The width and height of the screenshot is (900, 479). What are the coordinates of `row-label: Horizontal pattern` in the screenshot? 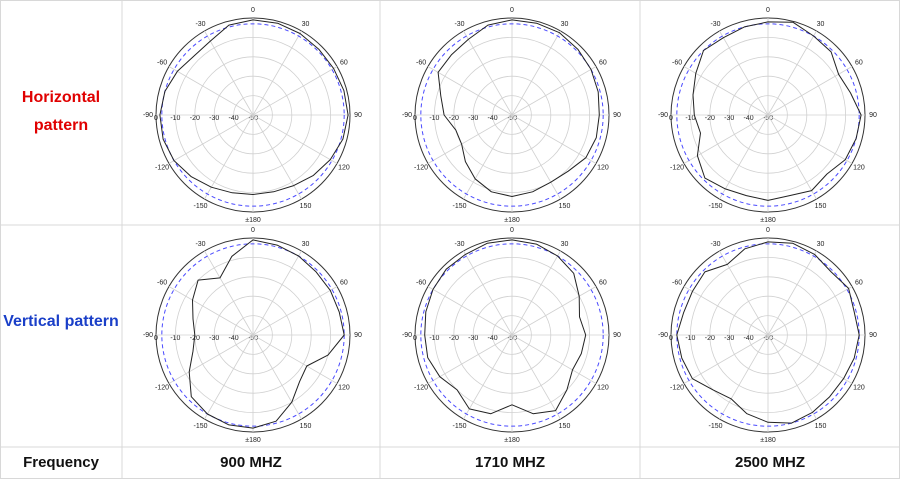 It's located at (61, 111).